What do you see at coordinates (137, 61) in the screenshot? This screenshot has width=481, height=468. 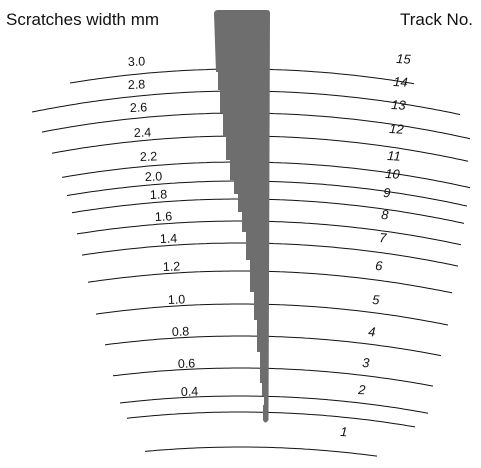 I see `scratch-width-label: 3.0` at bounding box center [137, 61].